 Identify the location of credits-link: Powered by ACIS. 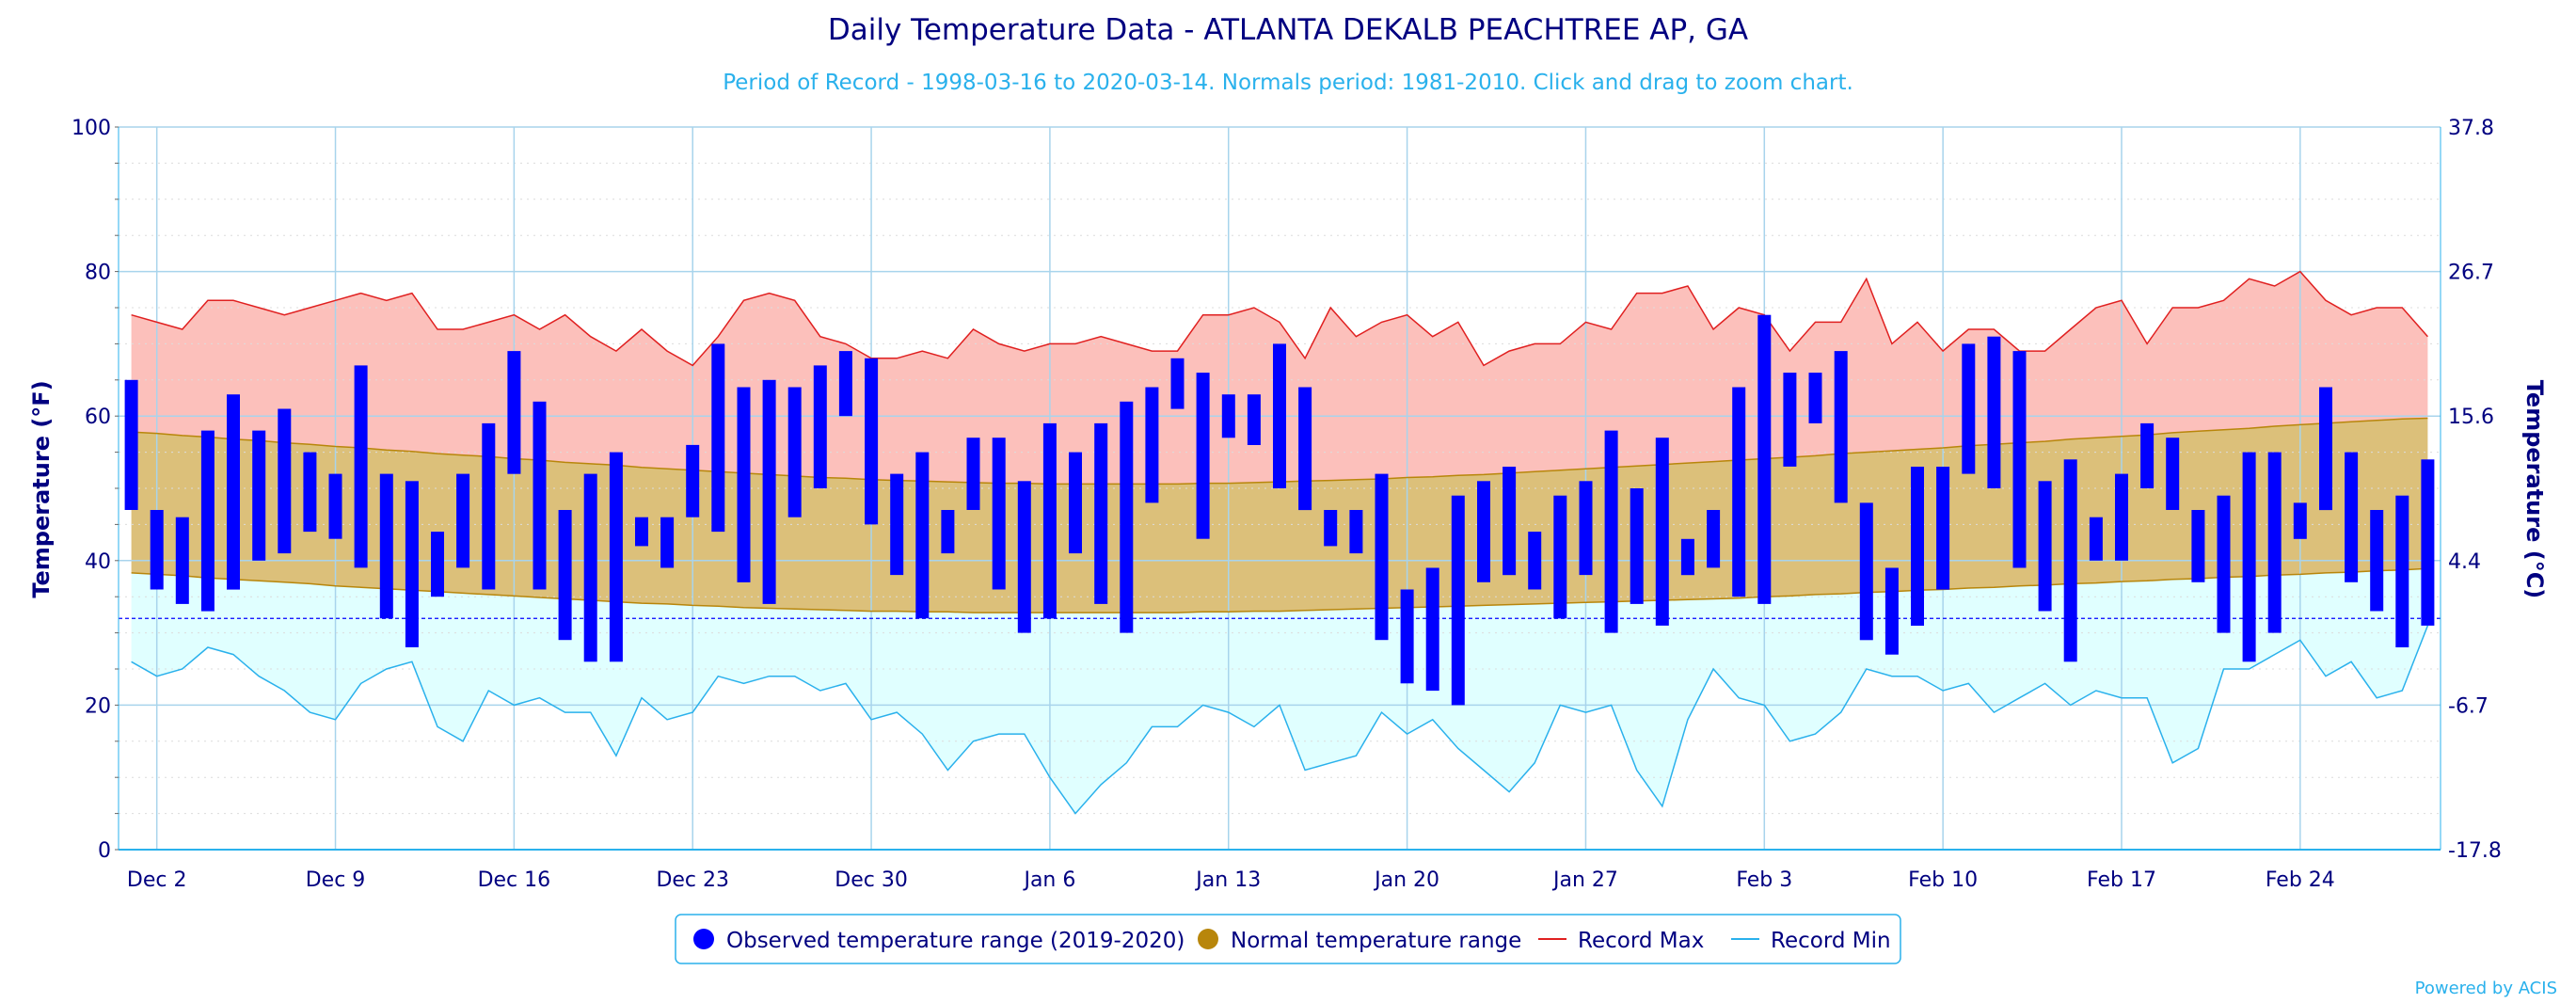
(2486, 988).